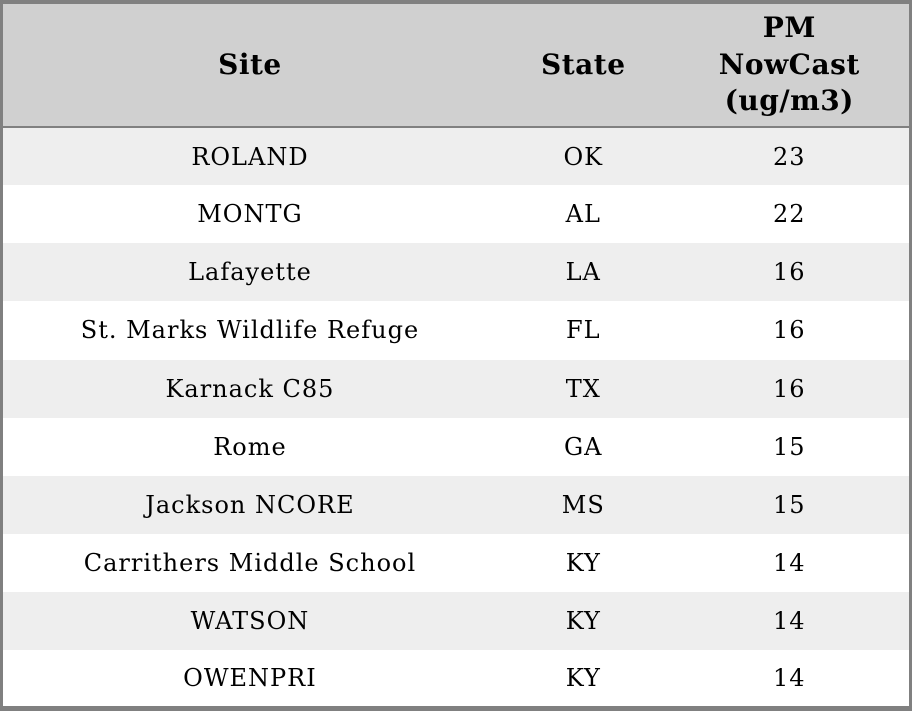 The height and width of the screenshot is (711, 912). I want to click on table-row: ROLAND OK 23, so click(456, 156).